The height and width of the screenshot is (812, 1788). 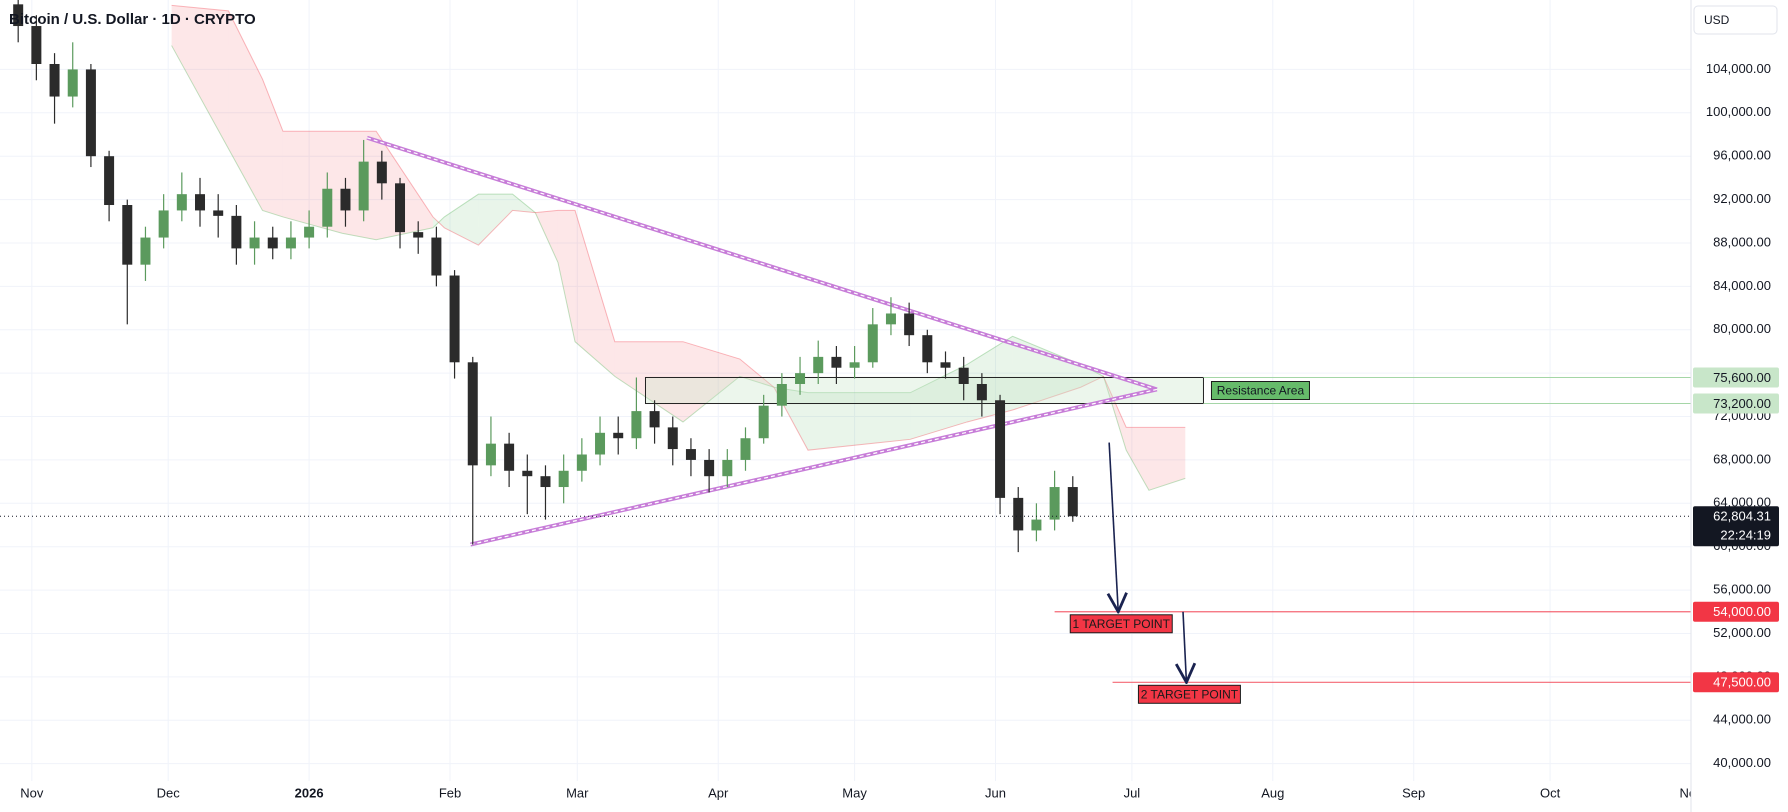 What do you see at coordinates (1742, 377) in the screenshot?
I see `resistance-badge: 75,600.00` at bounding box center [1742, 377].